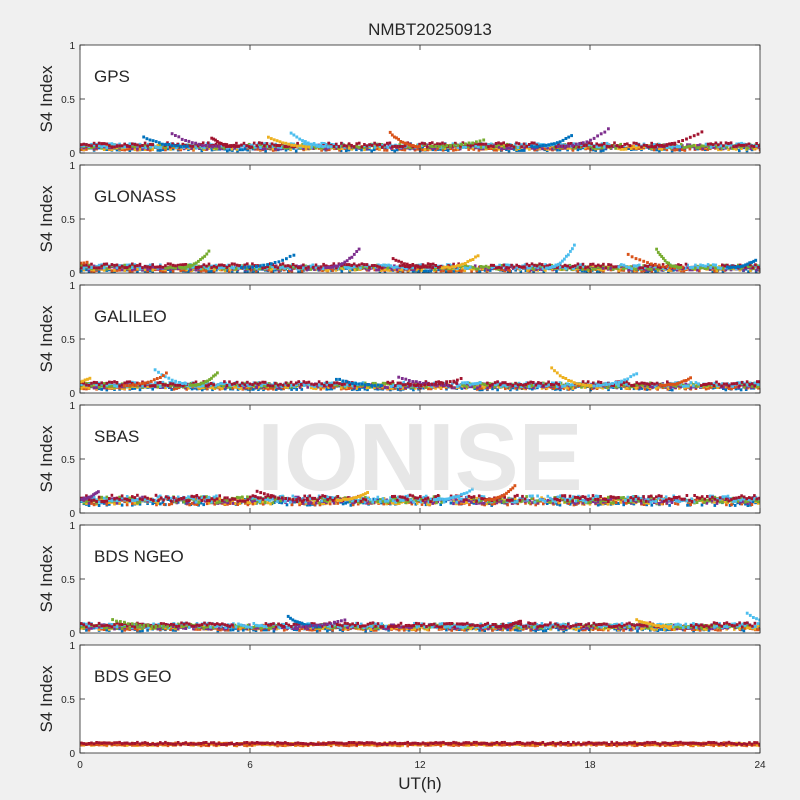 The height and width of the screenshot is (800, 800). I want to click on plot-area, so click(420, 99).